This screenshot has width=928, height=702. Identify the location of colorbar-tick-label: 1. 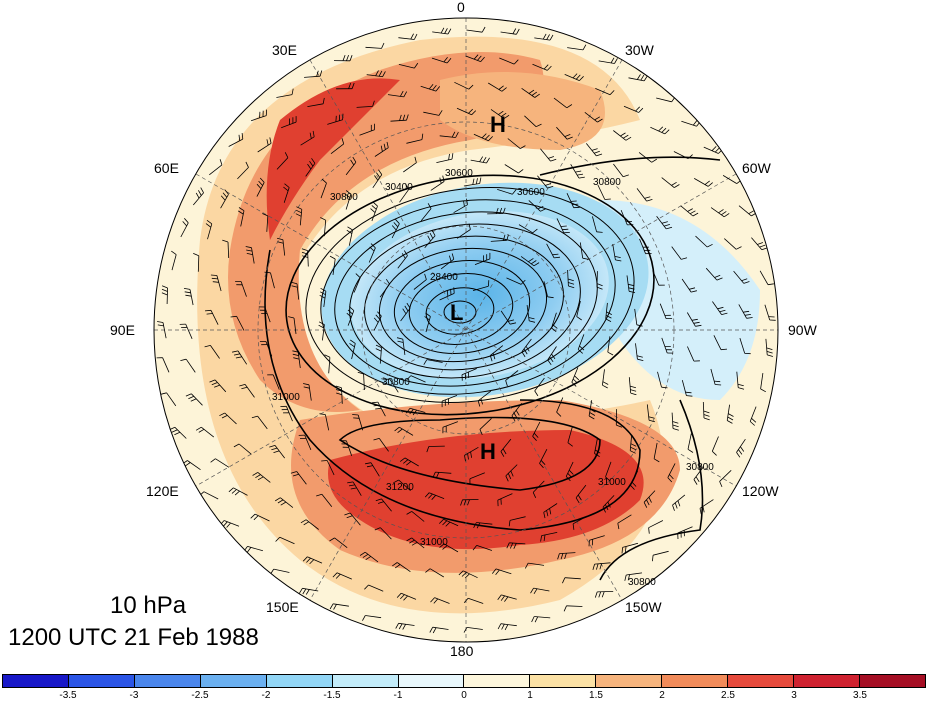
(530, 695).